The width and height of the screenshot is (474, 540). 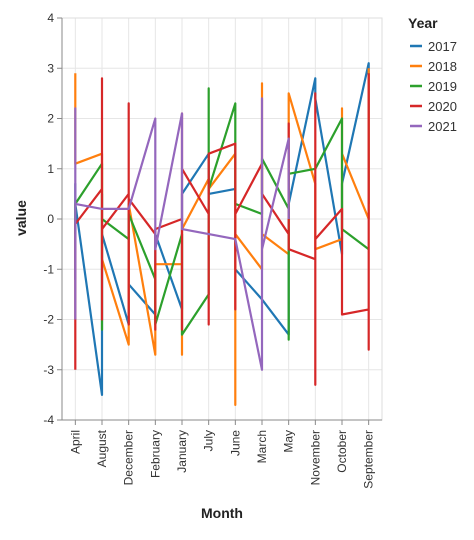 I want to click on legend-label-2021: 2021, so click(x=442, y=126).